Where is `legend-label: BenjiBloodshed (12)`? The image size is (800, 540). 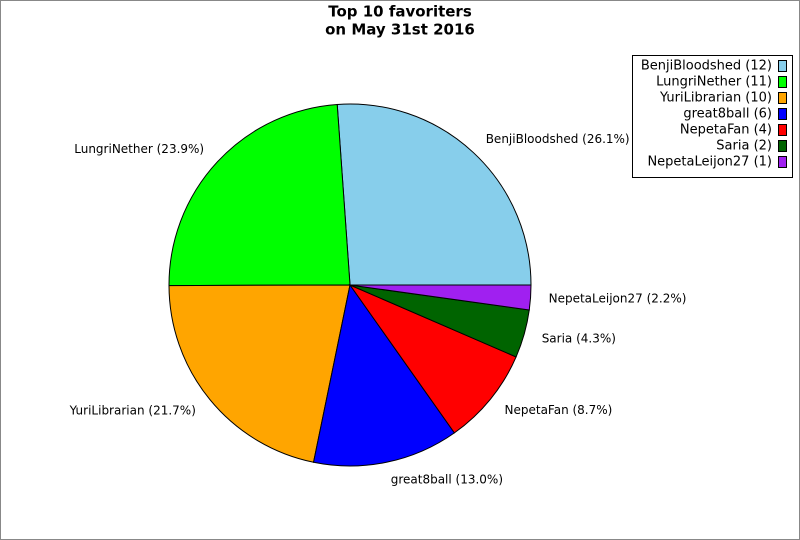
legend-label: BenjiBloodshed (12) is located at coordinates (706, 66).